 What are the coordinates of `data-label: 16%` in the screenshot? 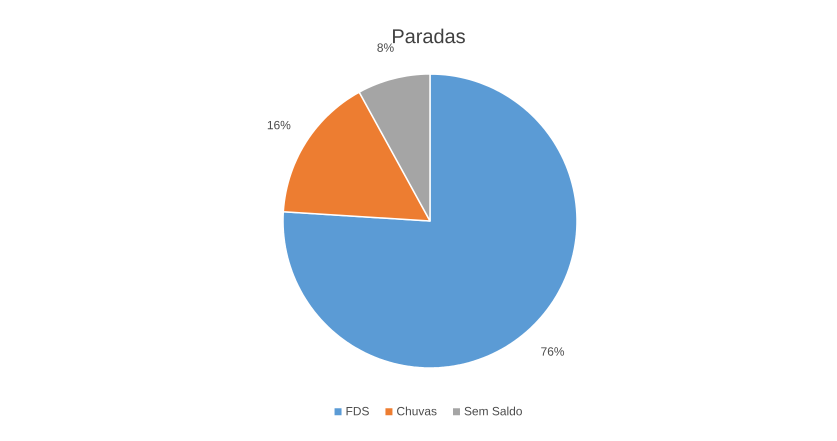 It's located at (279, 125).